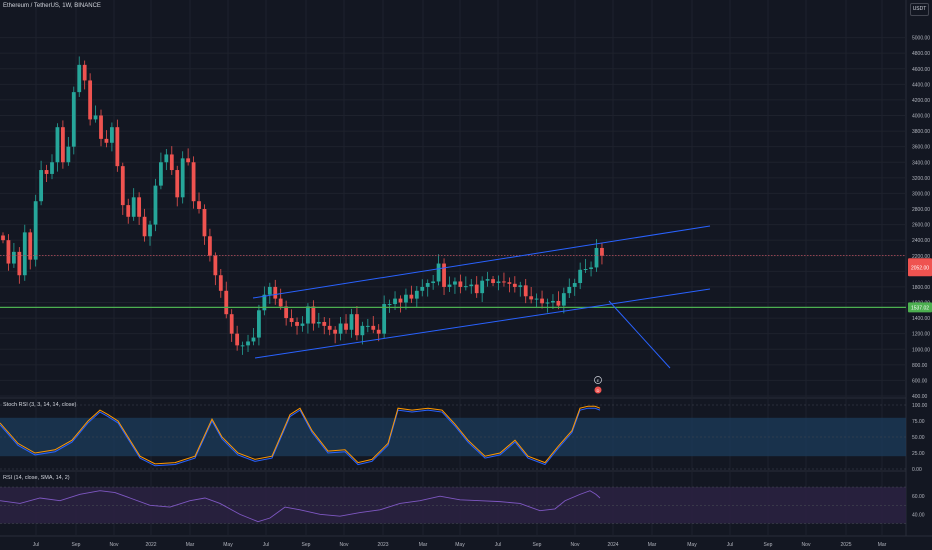 The height and width of the screenshot is (550, 932). What do you see at coordinates (921, 117) in the screenshot?
I see `price-axis-label: 4000.00` at bounding box center [921, 117].